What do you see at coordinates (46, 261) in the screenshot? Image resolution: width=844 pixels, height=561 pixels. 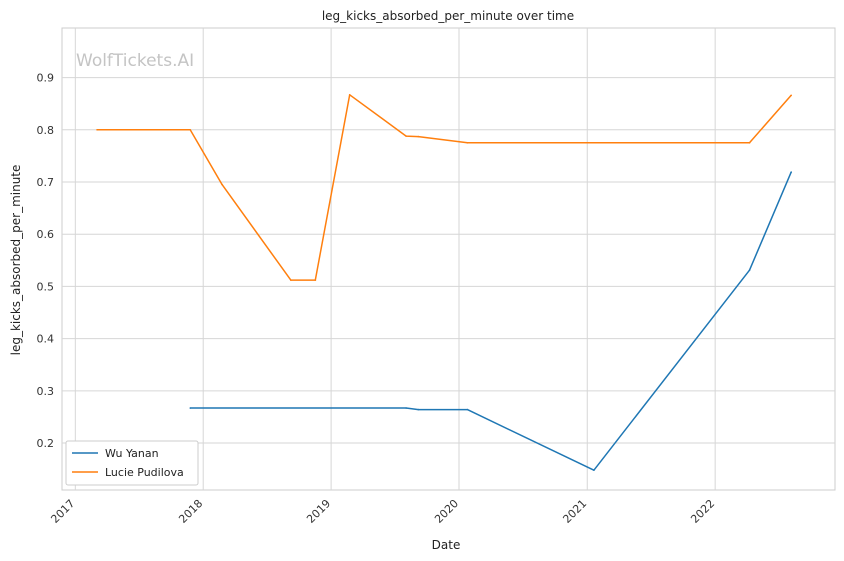 I see `y-tick-labels: 0.2 0.3 0.4 0.5 0.6 0.7 0.8 0.9` at bounding box center [46, 261].